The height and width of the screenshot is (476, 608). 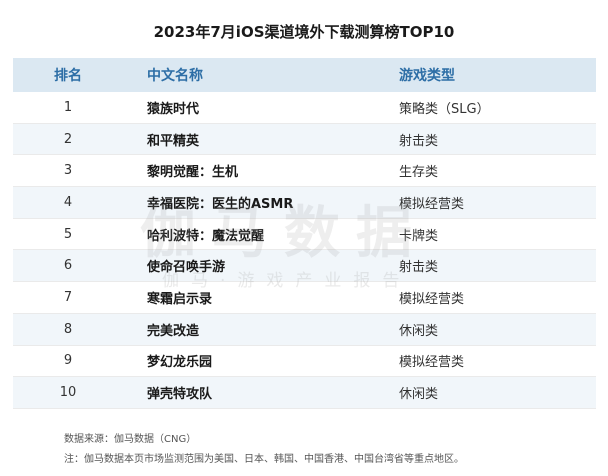 What do you see at coordinates (497, 234) in the screenshot?
I see `type-cell: 卡牌类` at bounding box center [497, 234].